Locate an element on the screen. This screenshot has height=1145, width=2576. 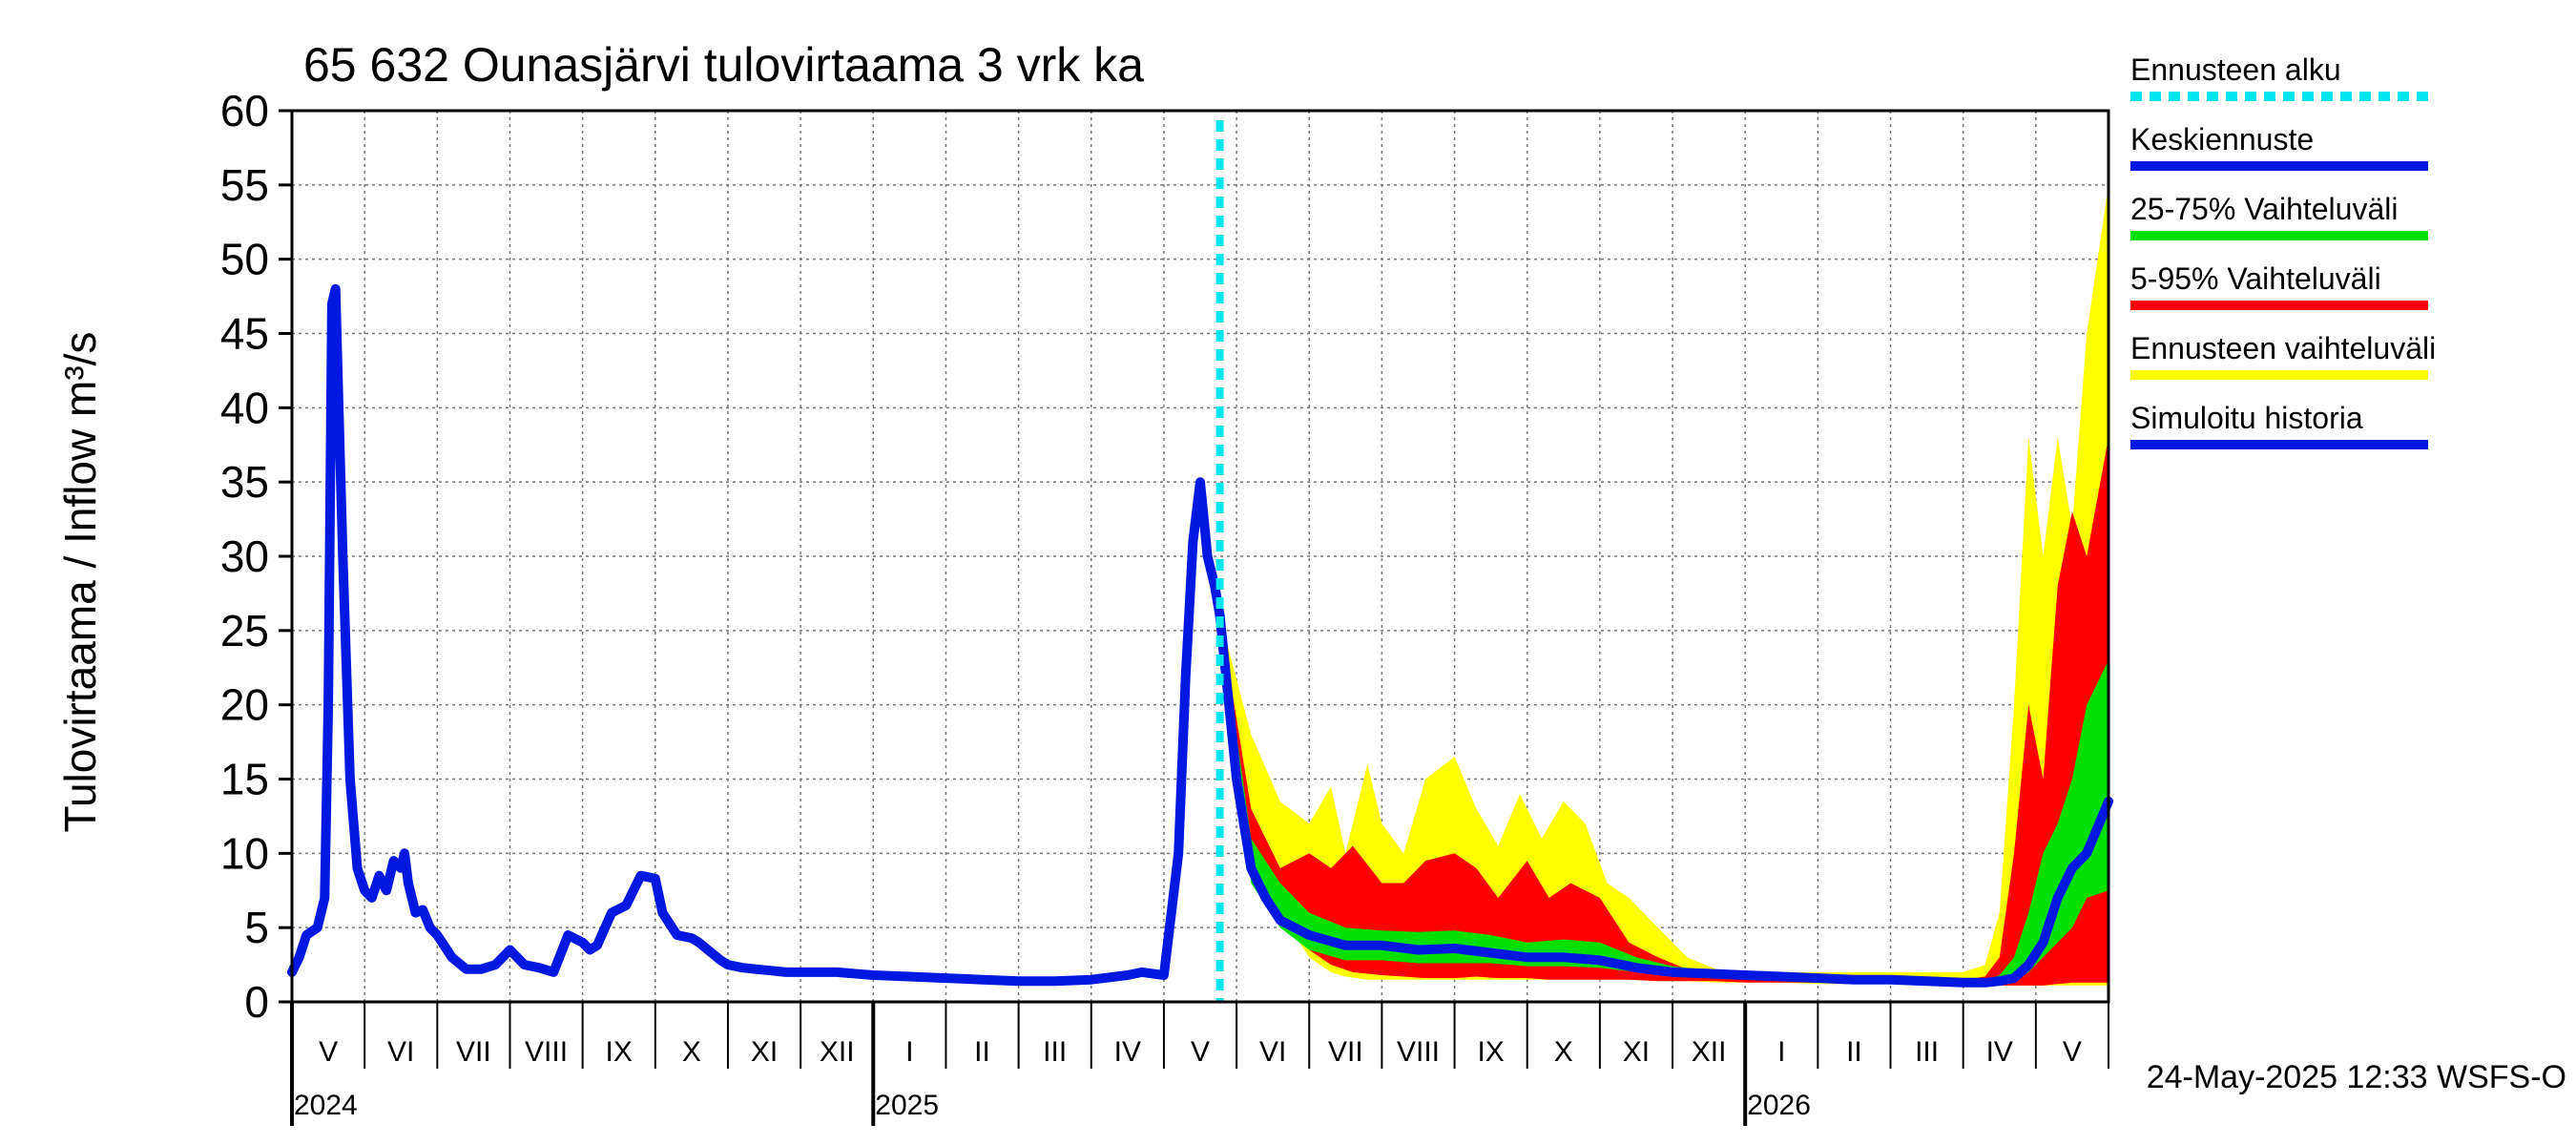
chart-title: 65 632 Ounasjärvi tulovirtaama 3 vrk ka is located at coordinates (723, 65).